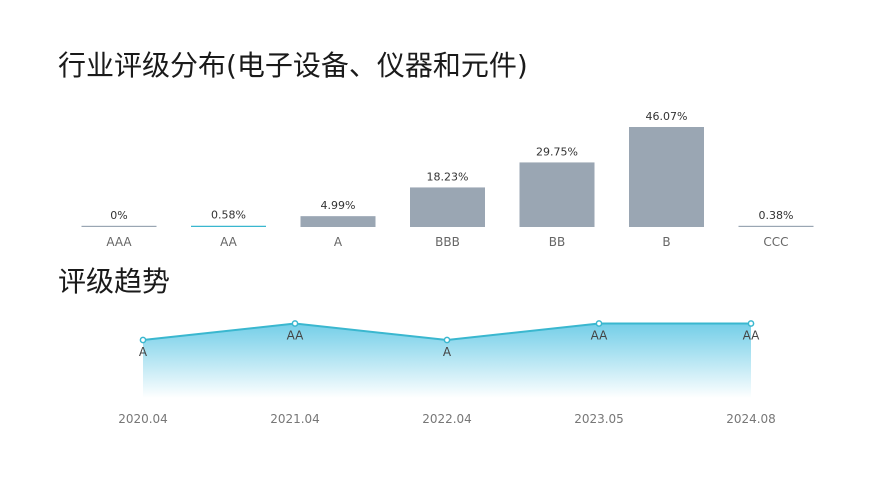 Image resolution: width=873 pixels, height=480 pixels. What do you see at coordinates (751, 419) in the screenshot?
I see `trend-date-label: 2024.08` at bounding box center [751, 419].